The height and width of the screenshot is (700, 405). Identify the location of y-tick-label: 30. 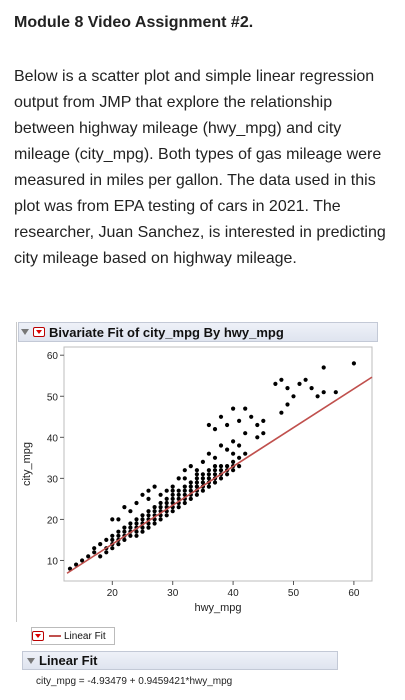
(53, 479).